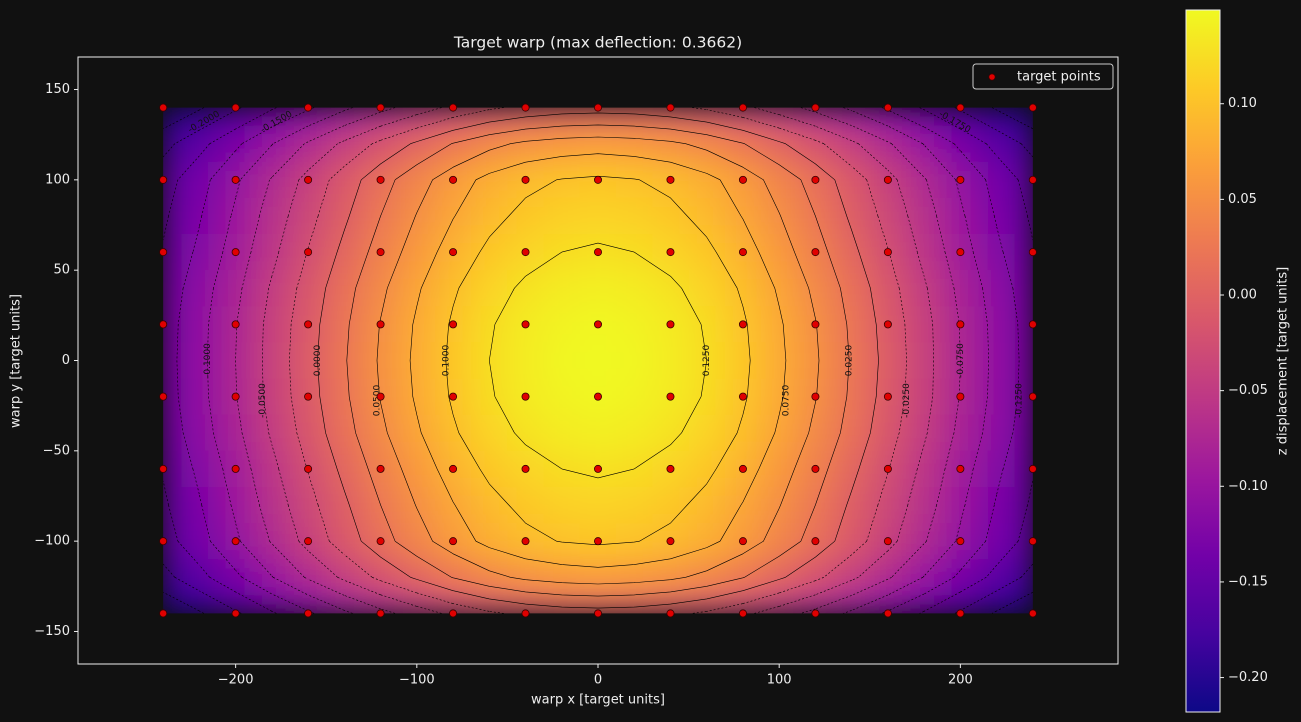 The width and height of the screenshot is (1301, 722). What do you see at coordinates (446, 360) in the screenshot?
I see `contour-label: 0.1000` at bounding box center [446, 360].